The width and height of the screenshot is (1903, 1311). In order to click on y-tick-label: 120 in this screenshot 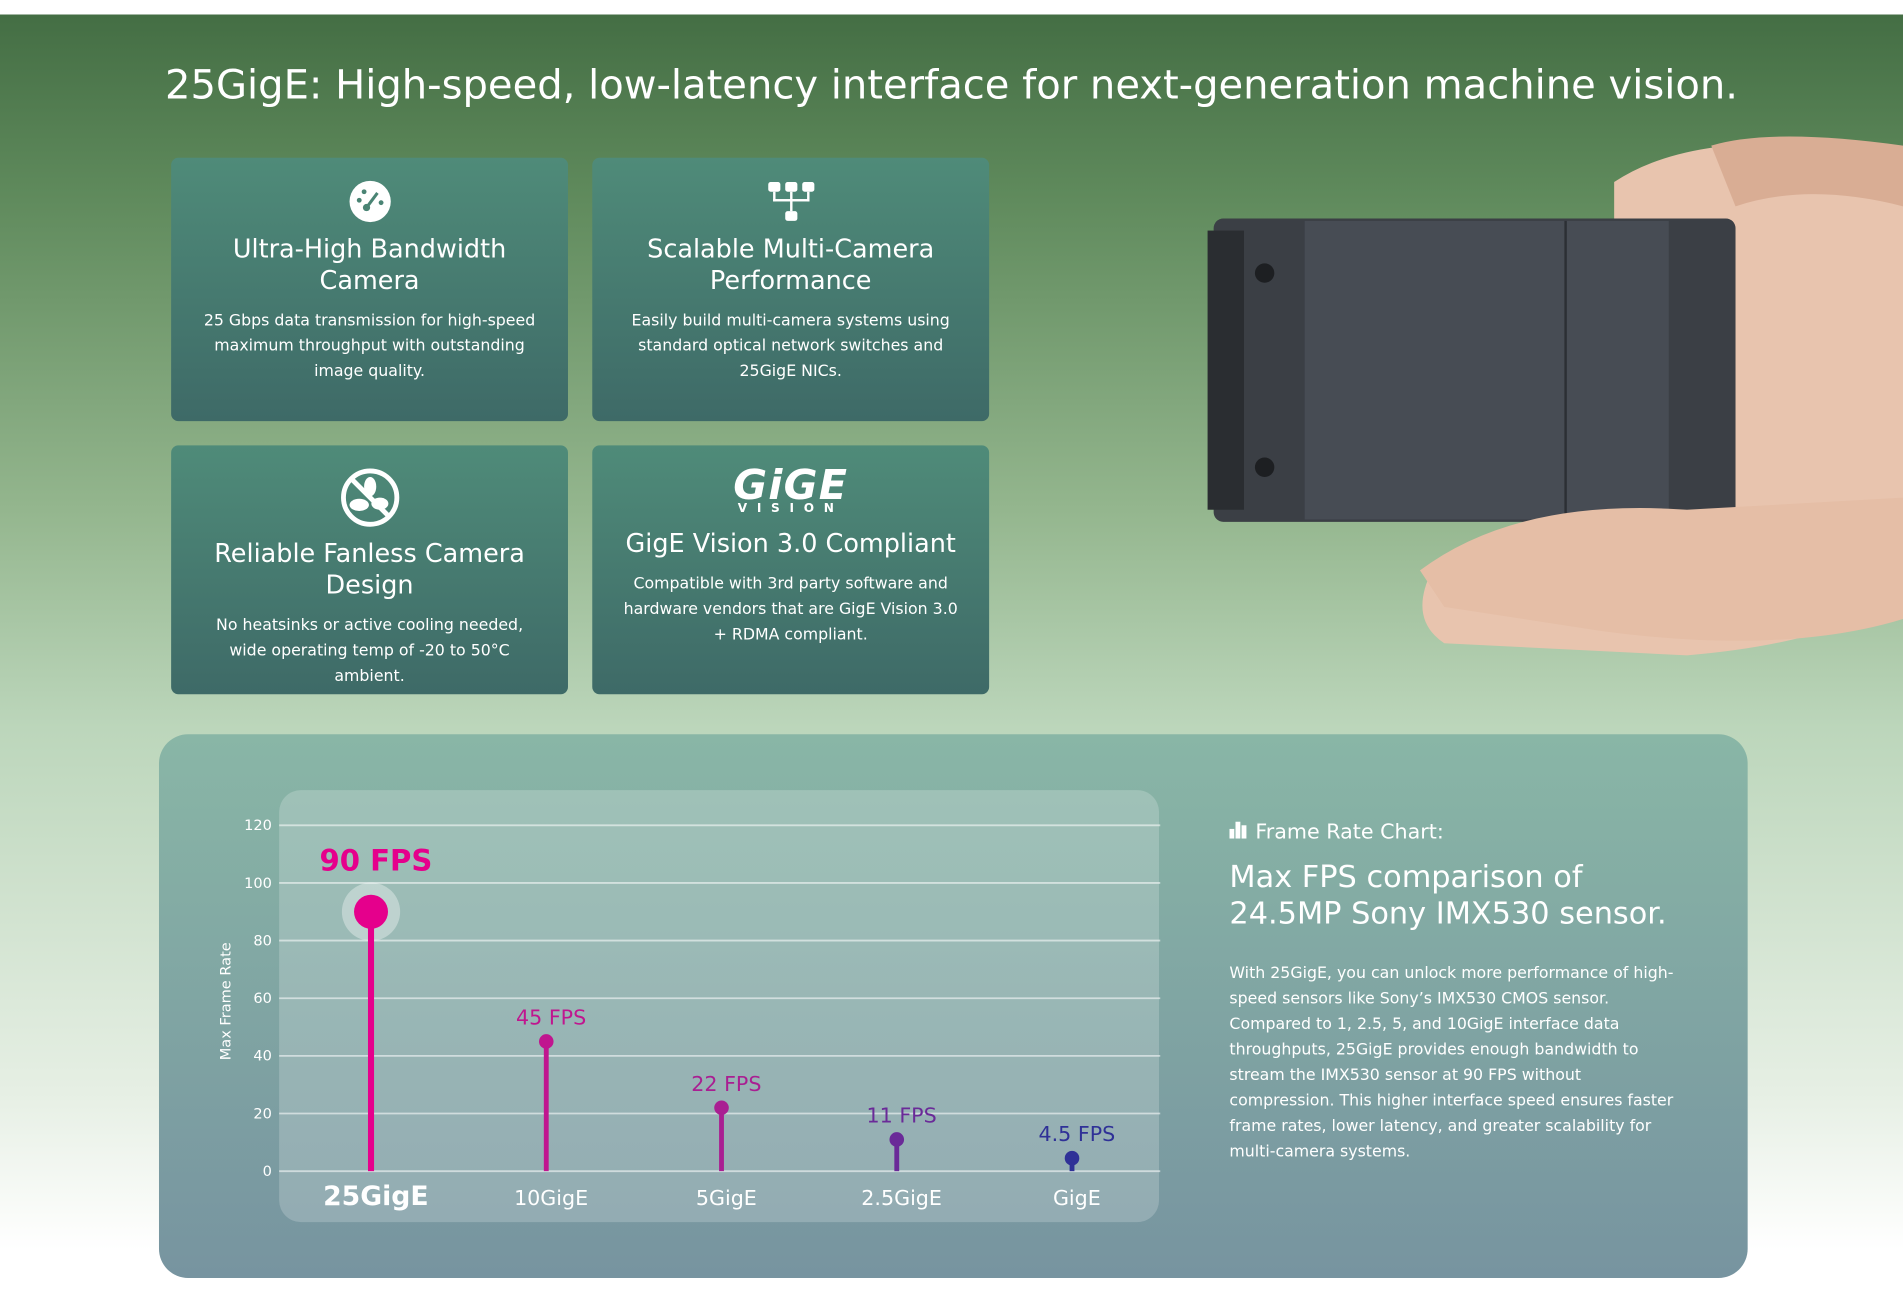, I will do `click(258, 825)`.